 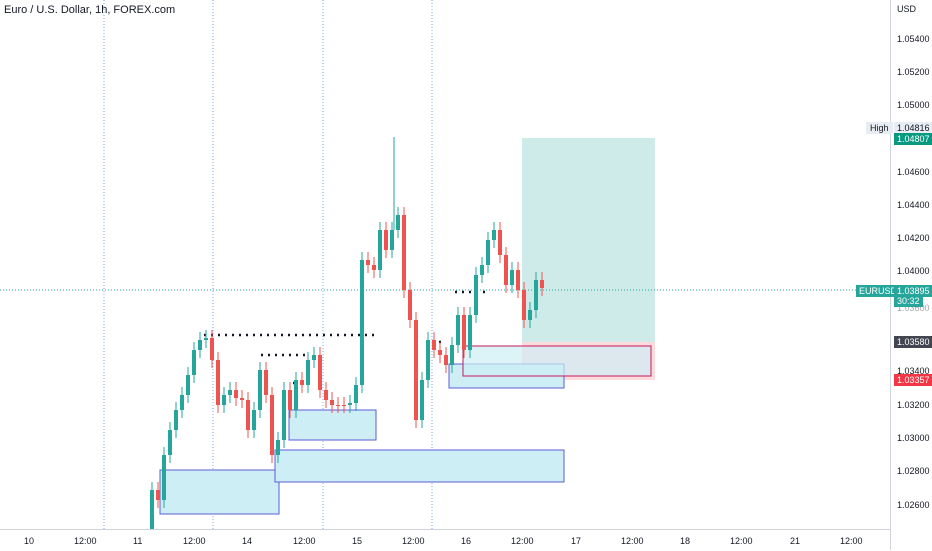 I want to click on time-tick: 11, so click(x=138, y=541).